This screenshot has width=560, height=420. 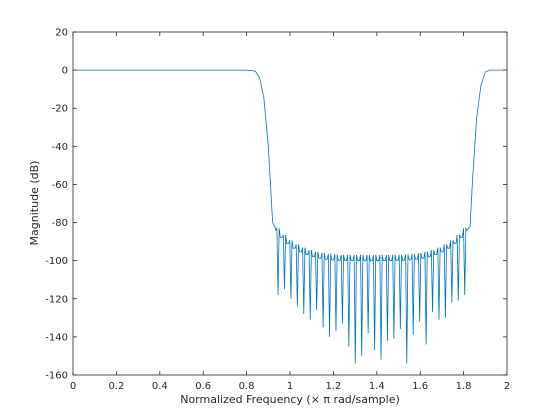 I want to click on x-tick-label: 0.8, so click(x=247, y=386).